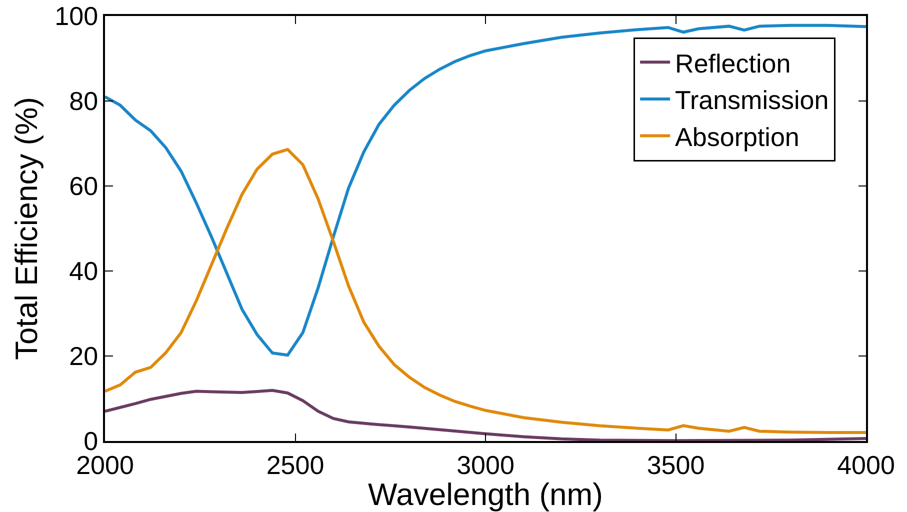  What do you see at coordinates (752, 100) in the screenshot?
I see `legend-label: Transmission` at bounding box center [752, 100].